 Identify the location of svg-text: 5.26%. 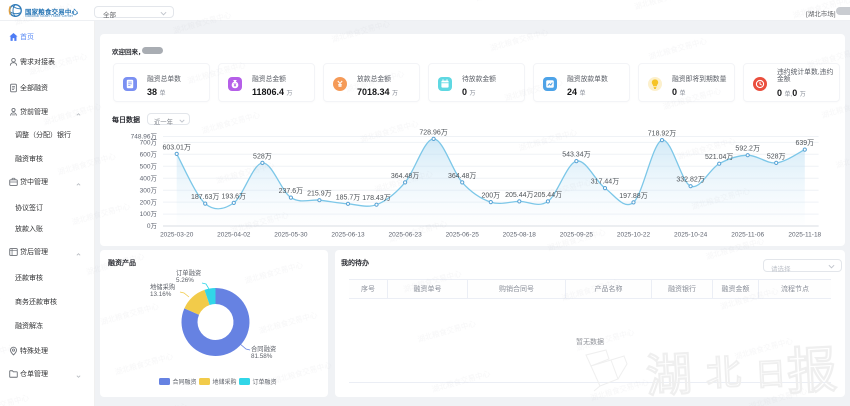
(185, 280).